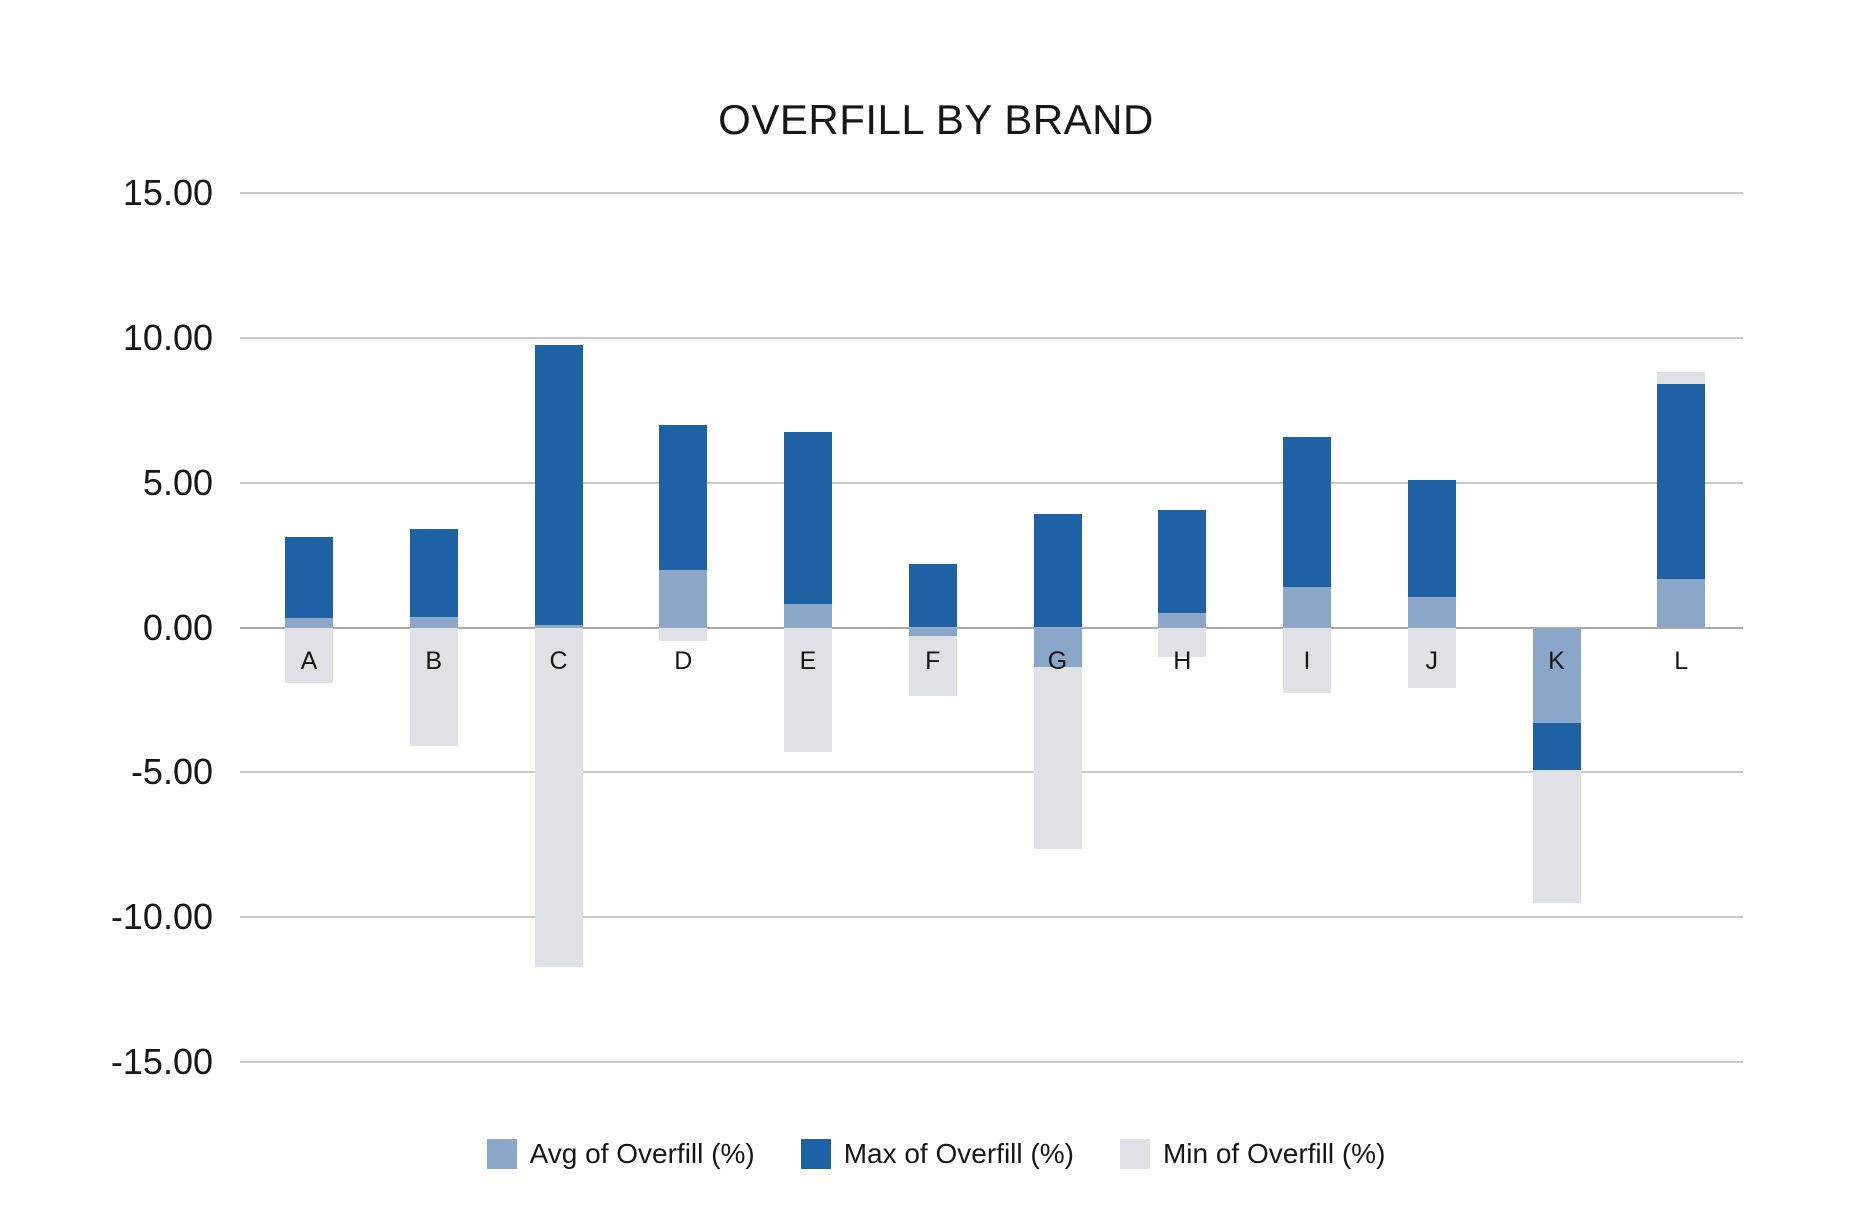 This screenshot has height=1210, width=1872. I want to click on y-axis-tick-label: 10.00, so click(167, 337).